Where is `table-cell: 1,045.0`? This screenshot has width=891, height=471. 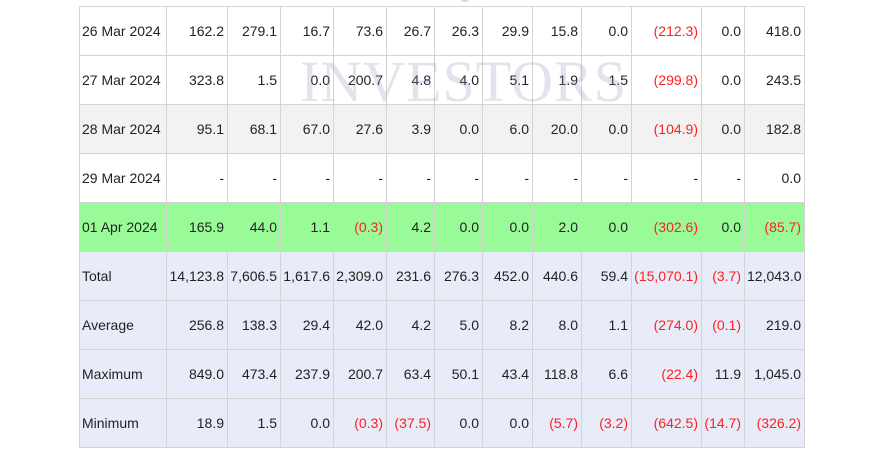
table-cell: 1,045.0 is located at coordinates (774, 374).